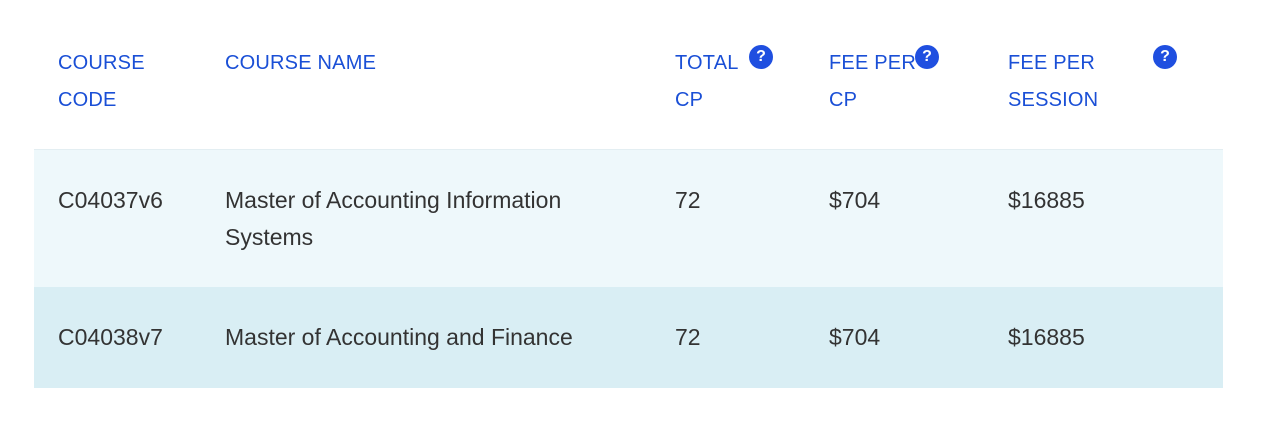 The width and height of the screenshot is (1280, 421). What do you see at coordinates (269, 237) in the screenshot?
I see `course-name-line2: Systems` at bounding box center [269, 237].